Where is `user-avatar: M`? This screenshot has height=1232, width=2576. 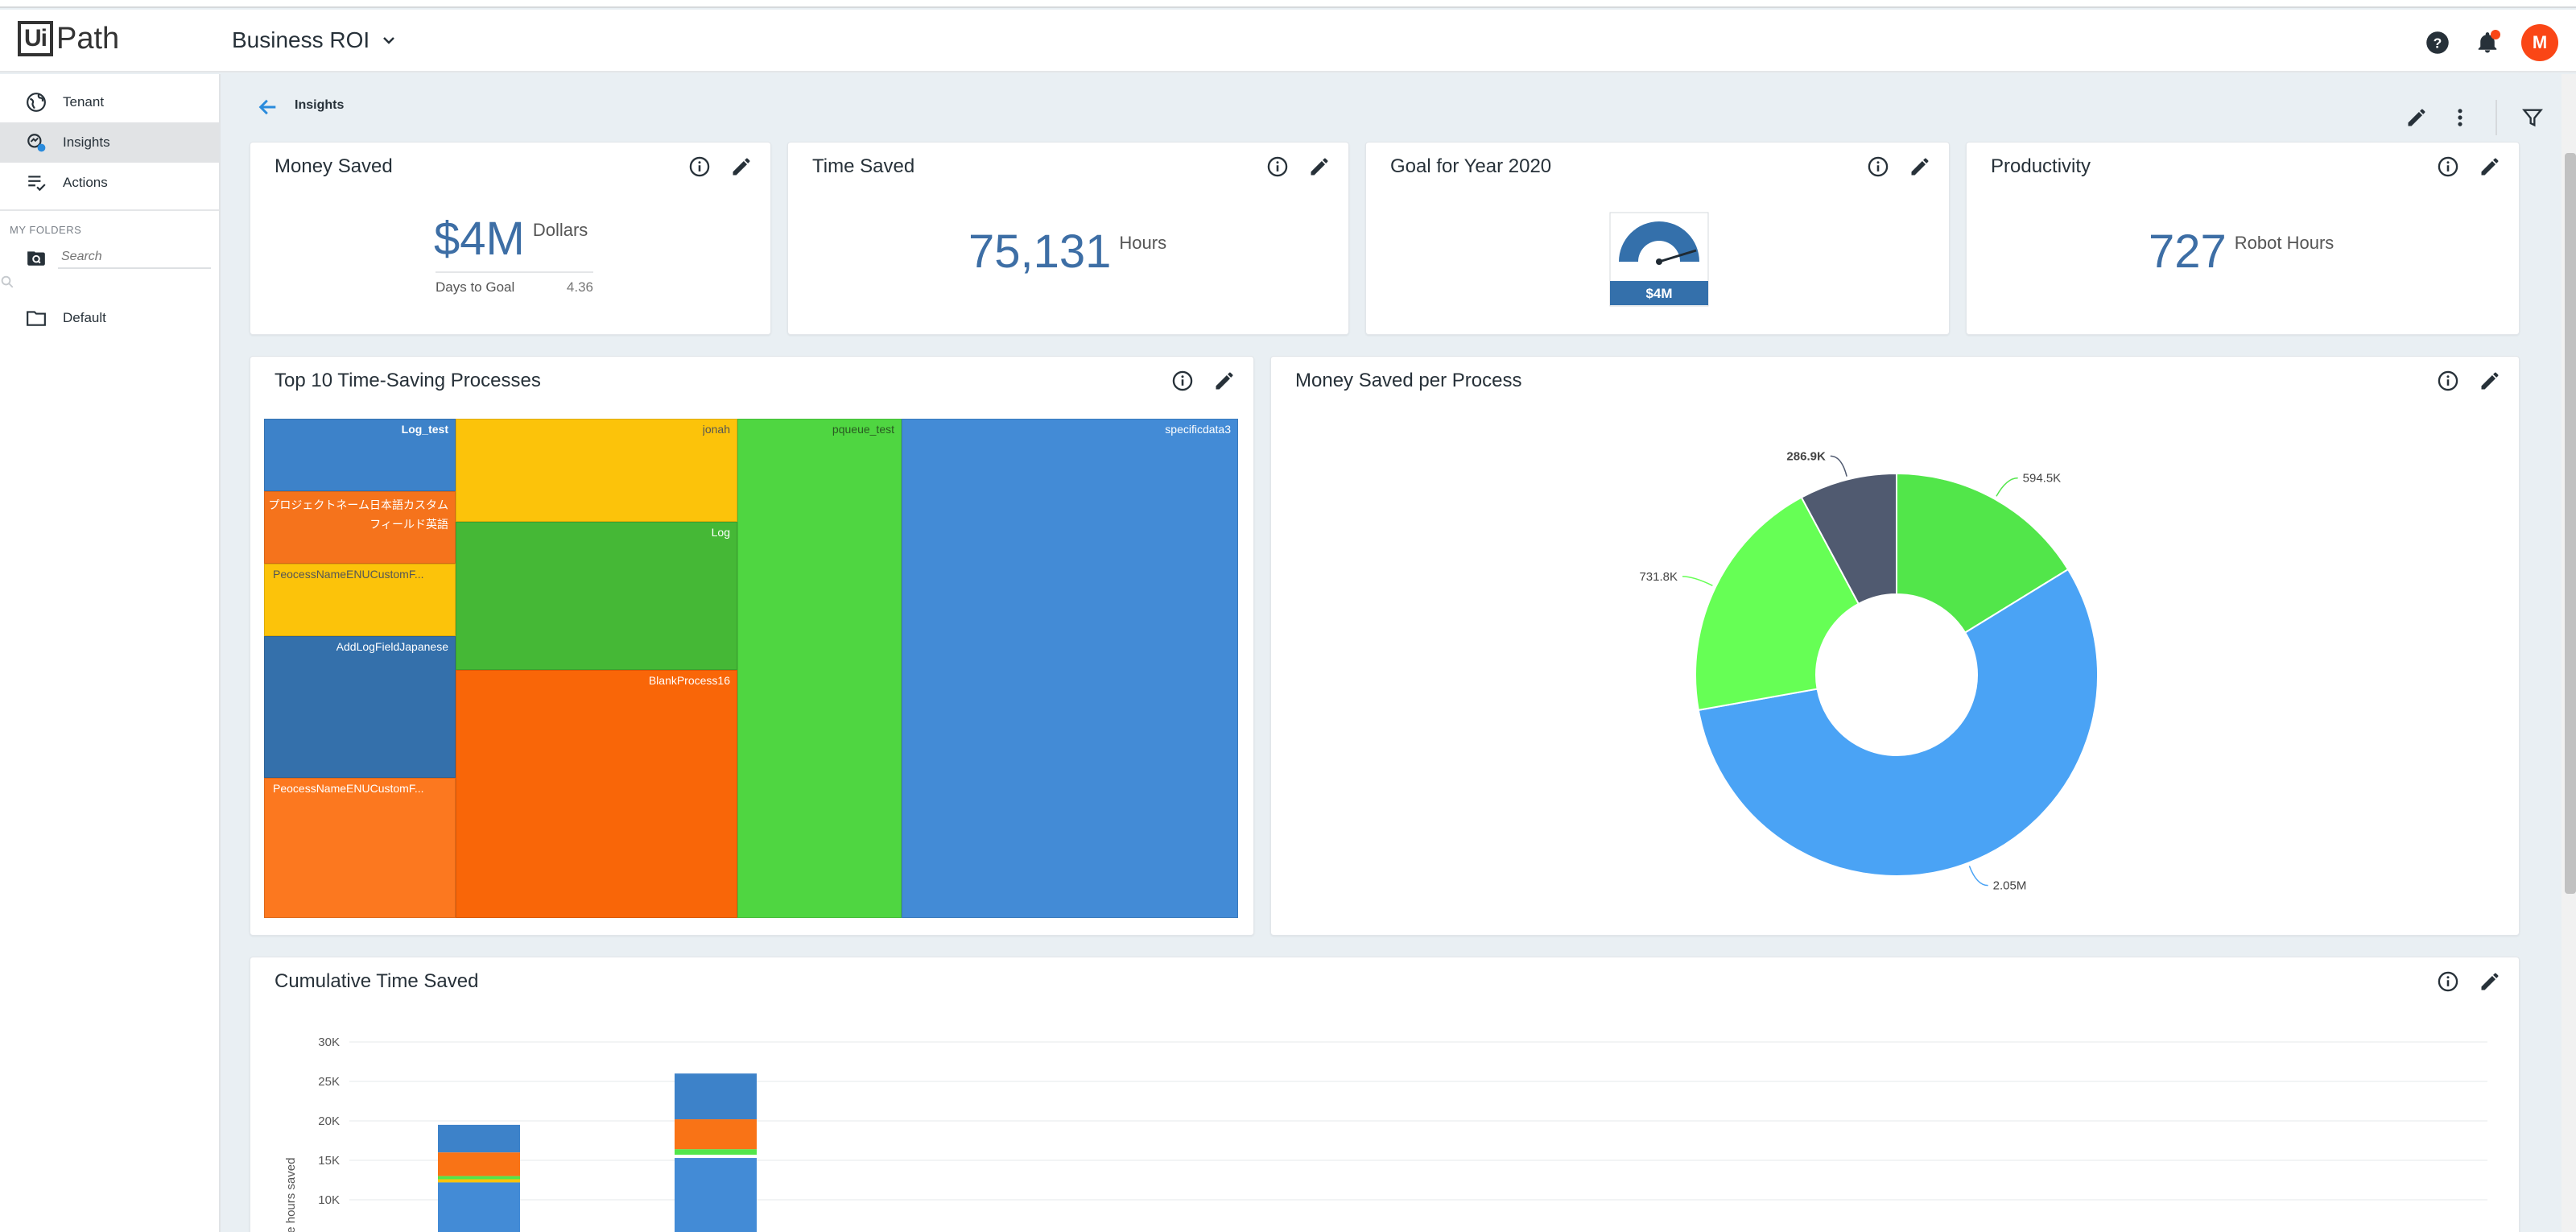 user-avatar: M is located at coordinates (2539, 42).